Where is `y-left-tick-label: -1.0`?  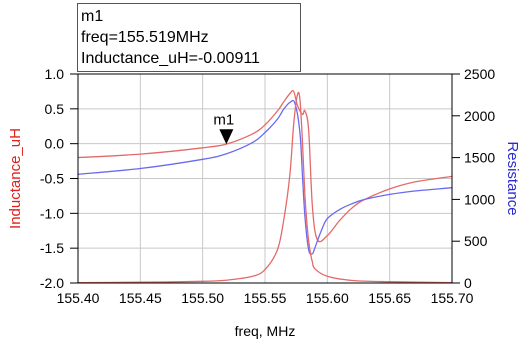
y-left-tick-label: -1.0 is located at coordinates (52, 213).